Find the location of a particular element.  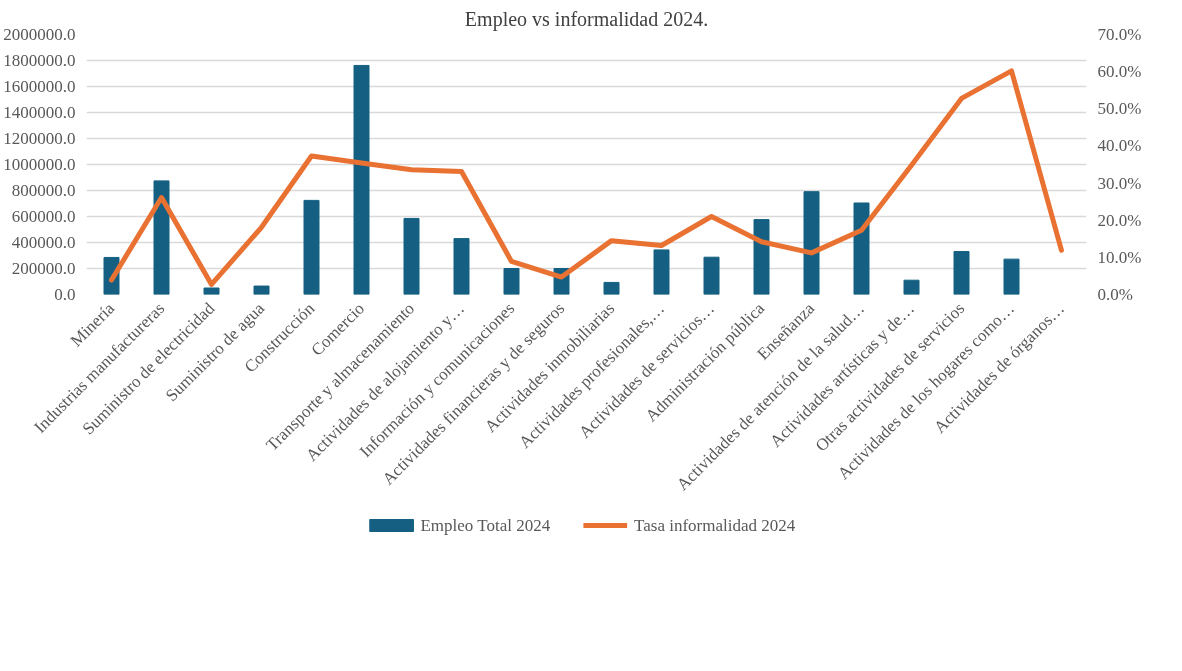

y-tick-label: 1200000.0 is located at coordinates (39, 138).